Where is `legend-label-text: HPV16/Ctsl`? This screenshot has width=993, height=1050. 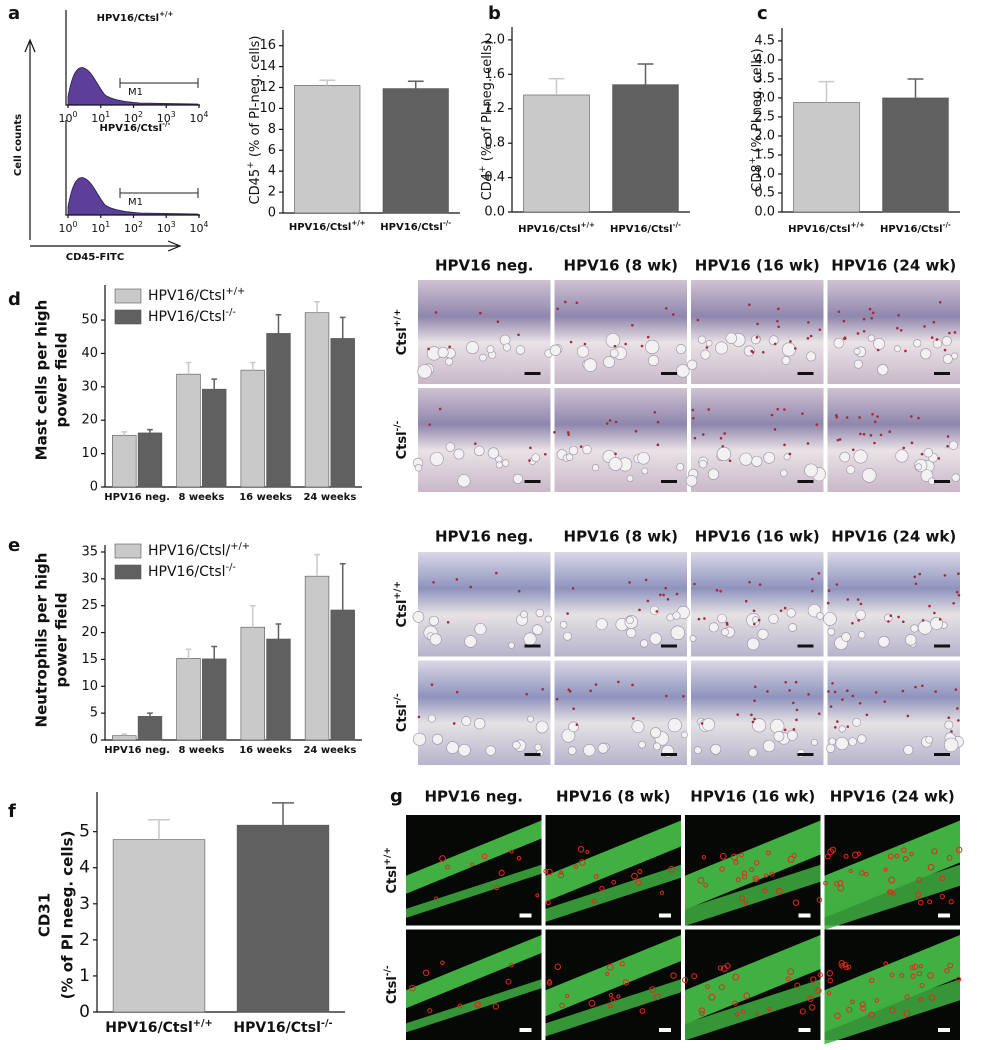 legend-label-text: HPV16/Ctsl is located at coordinates (187, 572).